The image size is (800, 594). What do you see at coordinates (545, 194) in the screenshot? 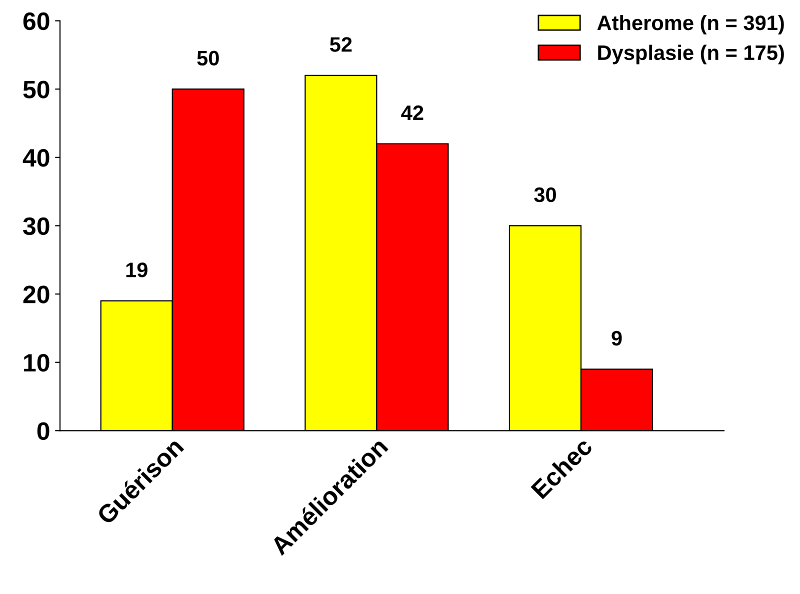
I see `data-label: 30` at bounding box center [545, 194].